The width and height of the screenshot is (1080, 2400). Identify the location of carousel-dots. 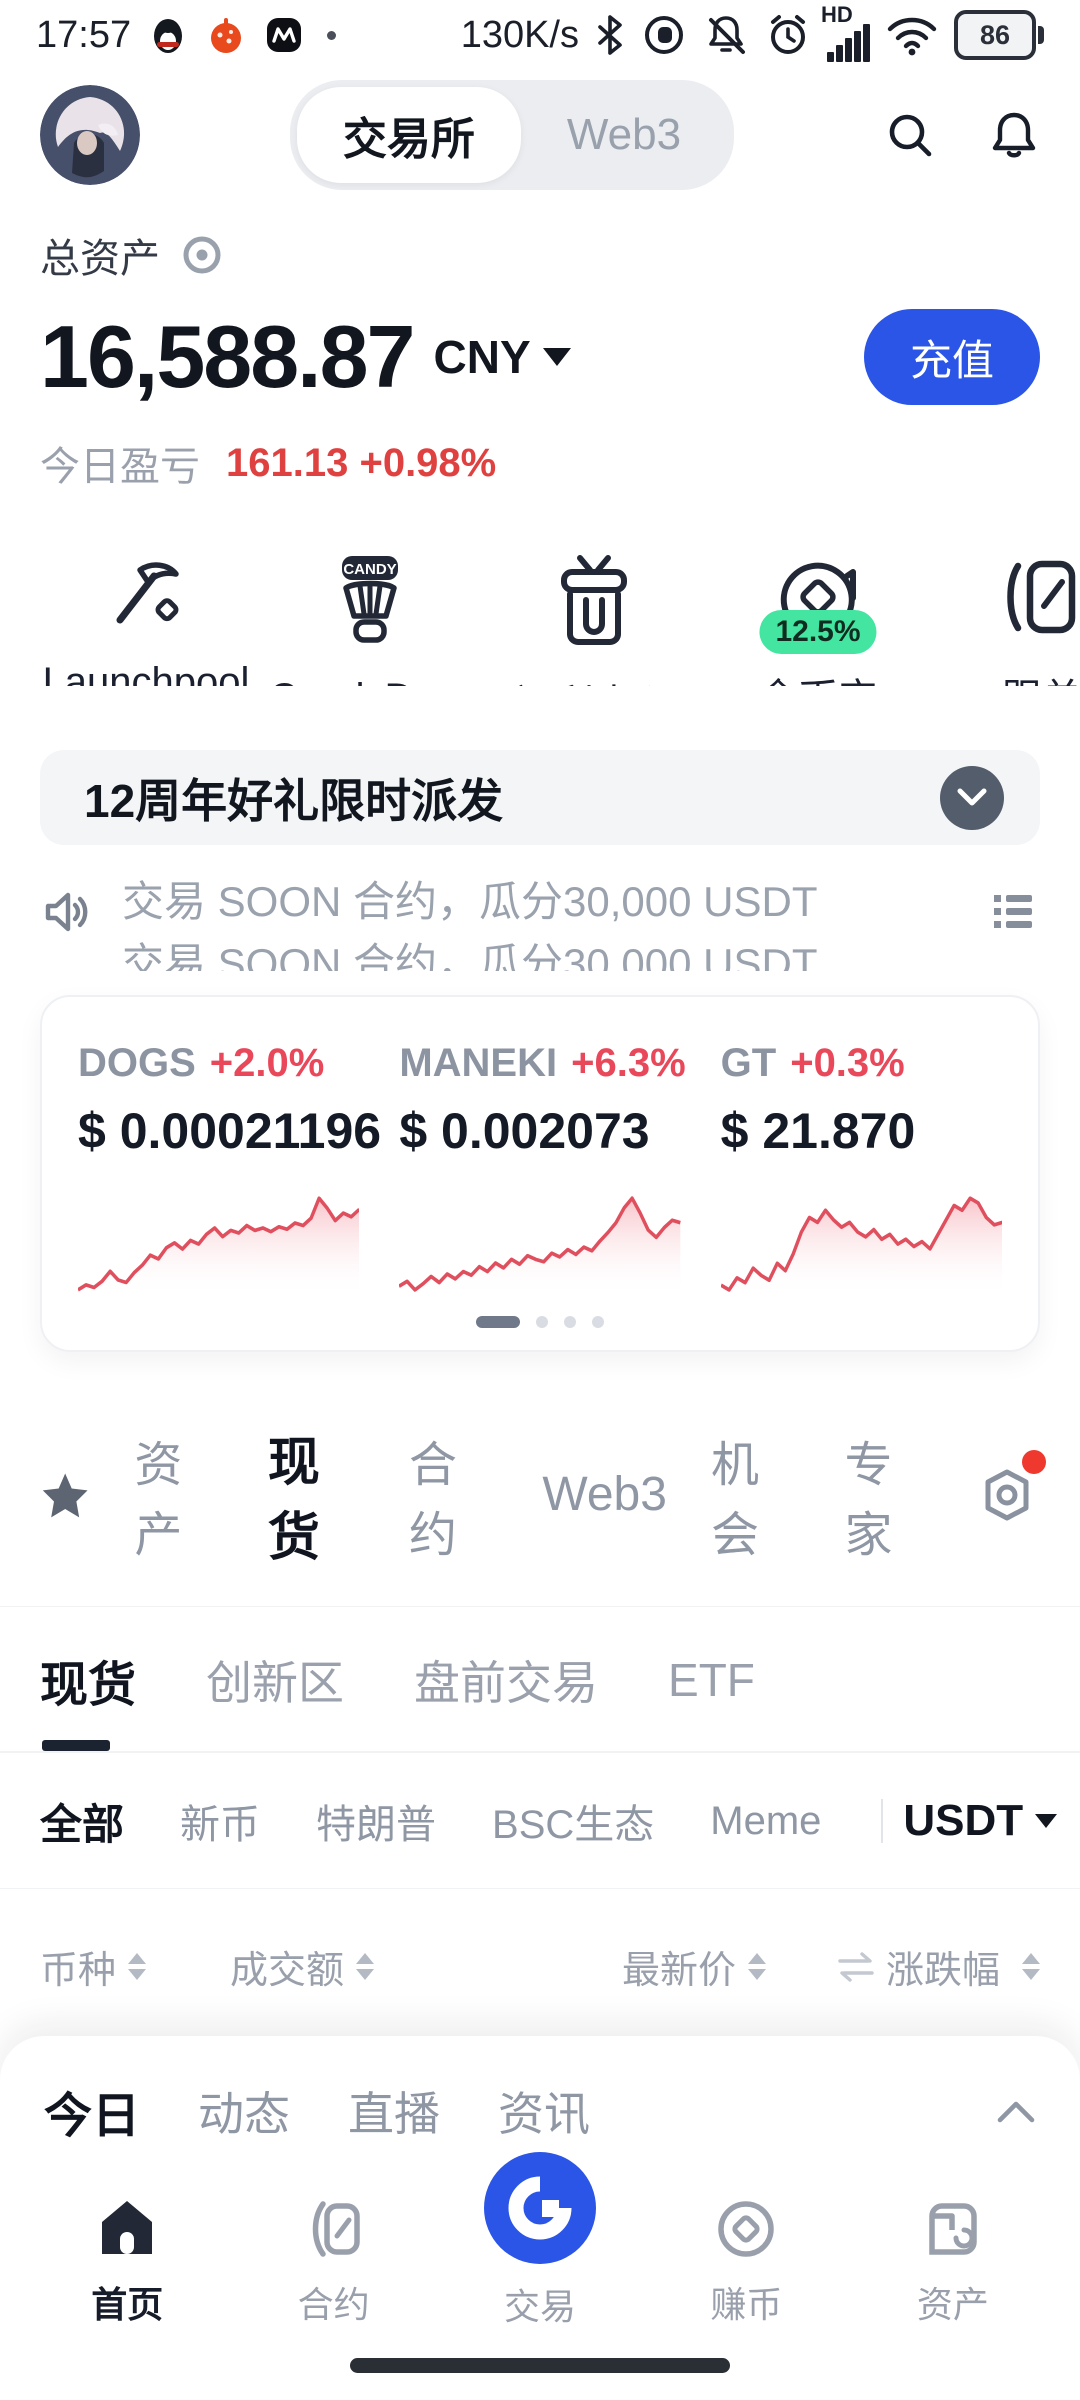
(540, 1321).